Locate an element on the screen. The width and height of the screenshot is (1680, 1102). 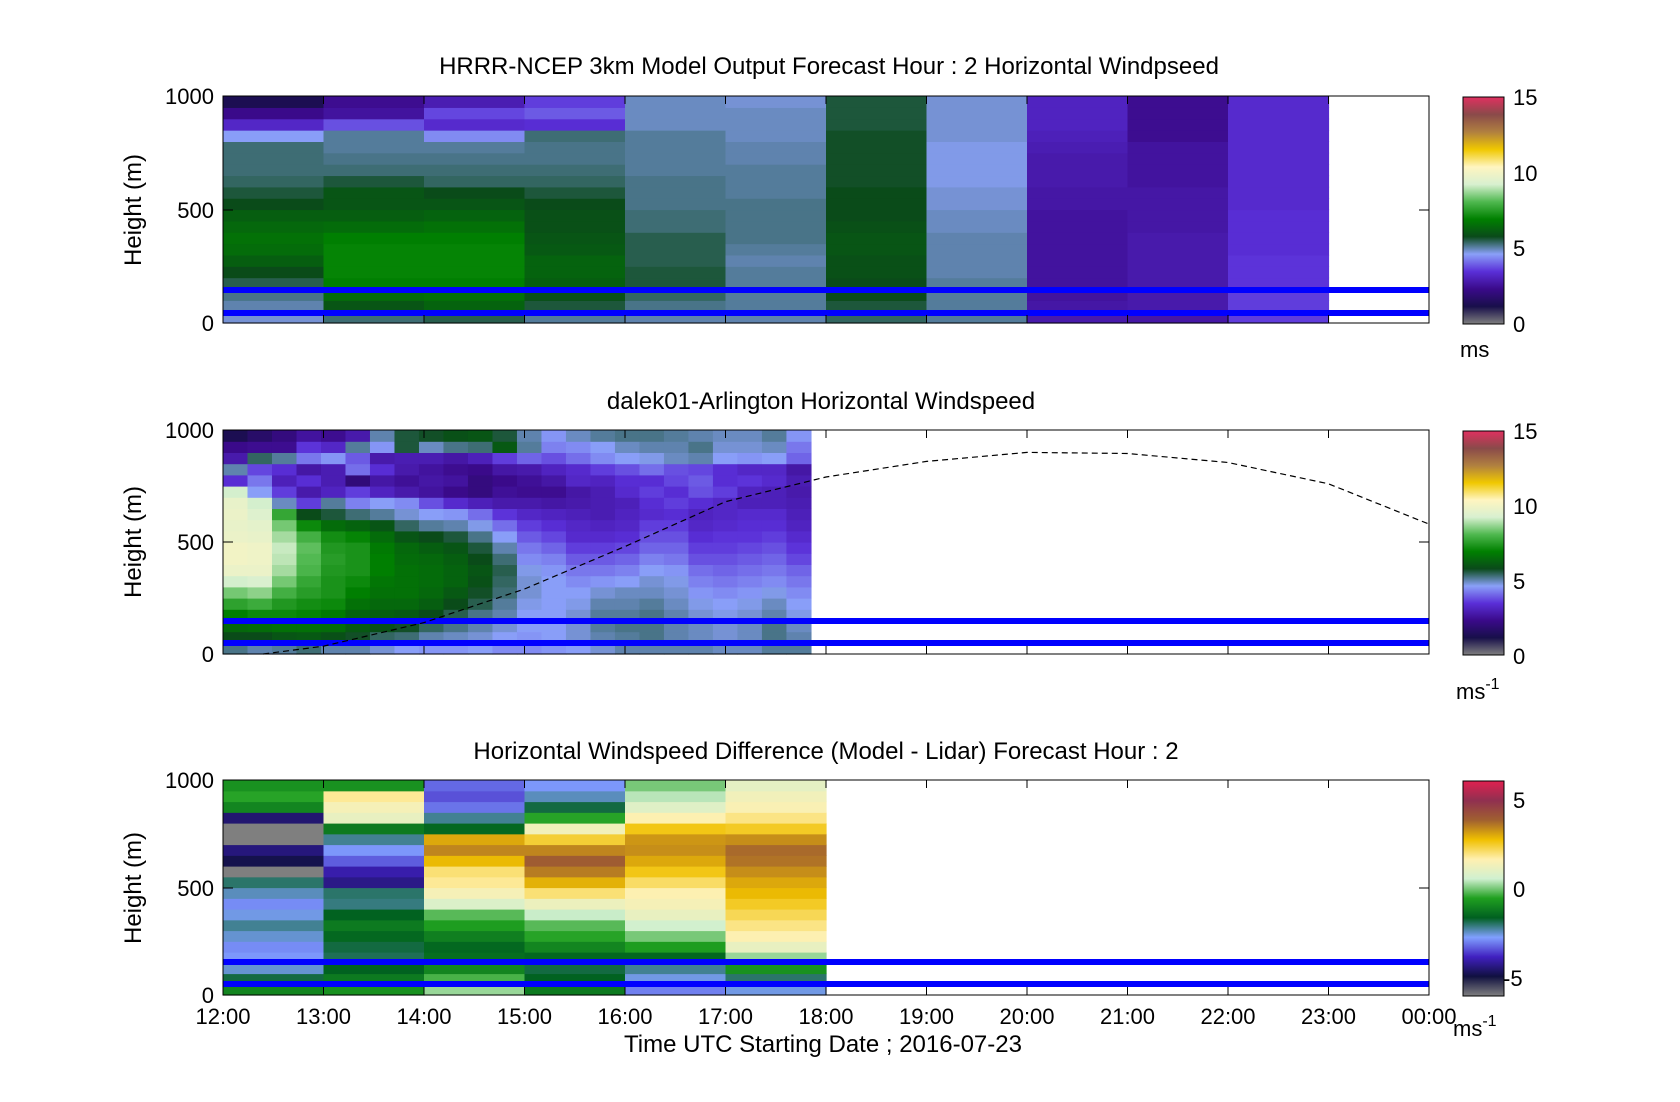
model-y-tick-0: 0 is located at coordinates (208, 323).